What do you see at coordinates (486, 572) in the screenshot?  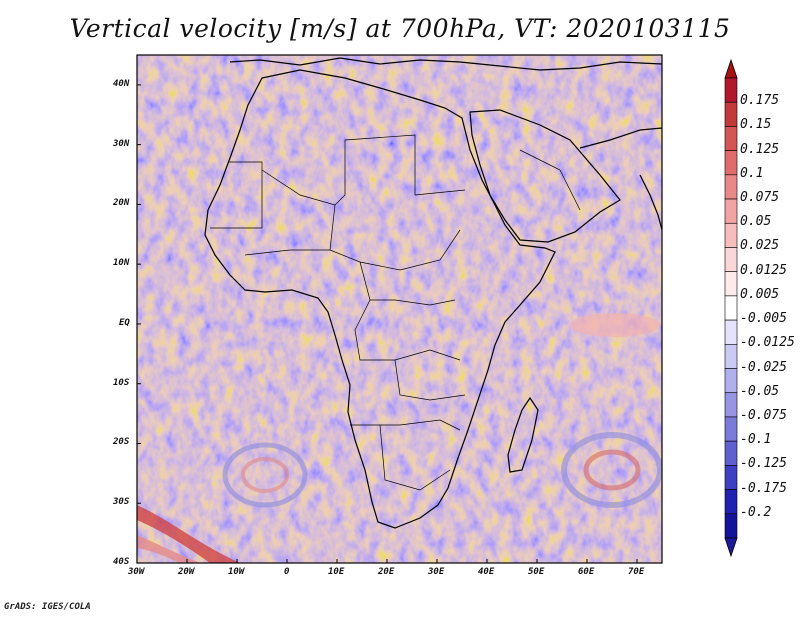 I see `lon-tick-label: 40E` at bounding box center [486, 572].